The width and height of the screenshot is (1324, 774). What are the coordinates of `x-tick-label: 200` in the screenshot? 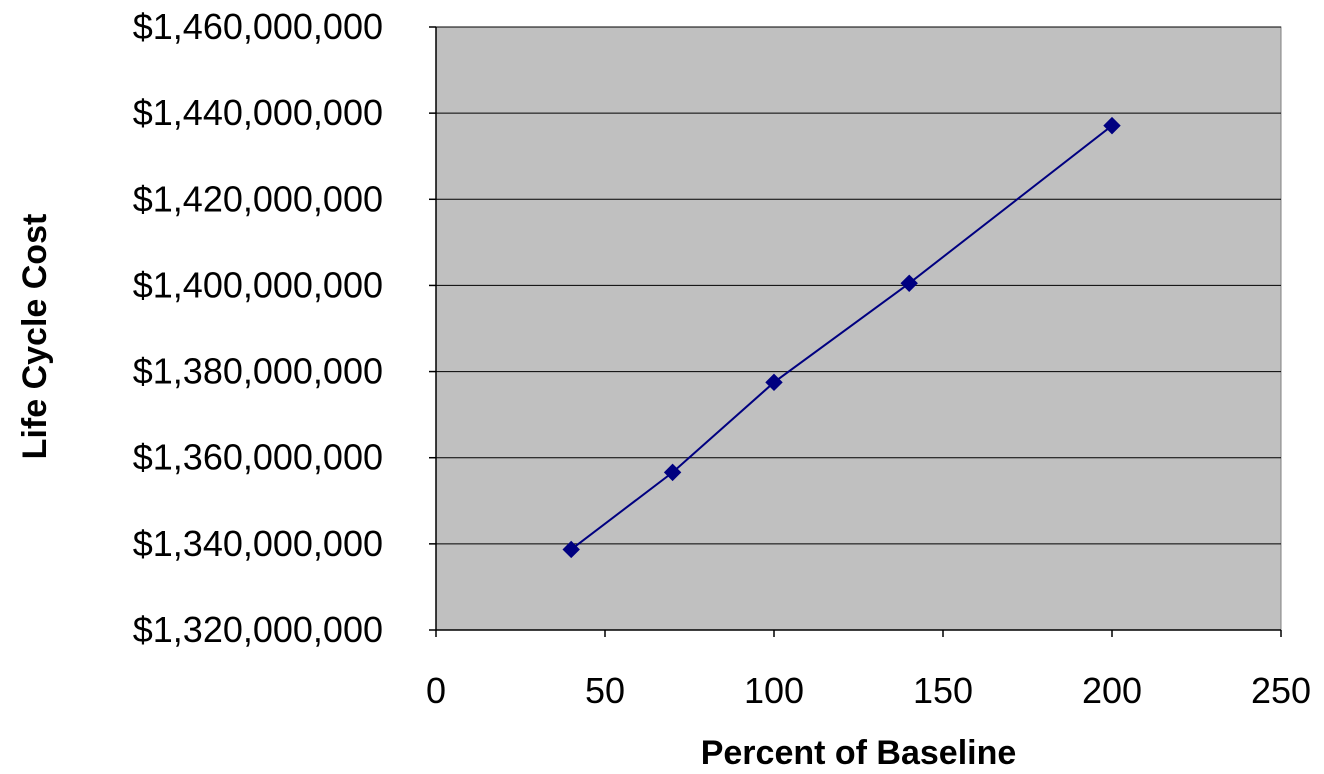 It's located at (1112, 690).